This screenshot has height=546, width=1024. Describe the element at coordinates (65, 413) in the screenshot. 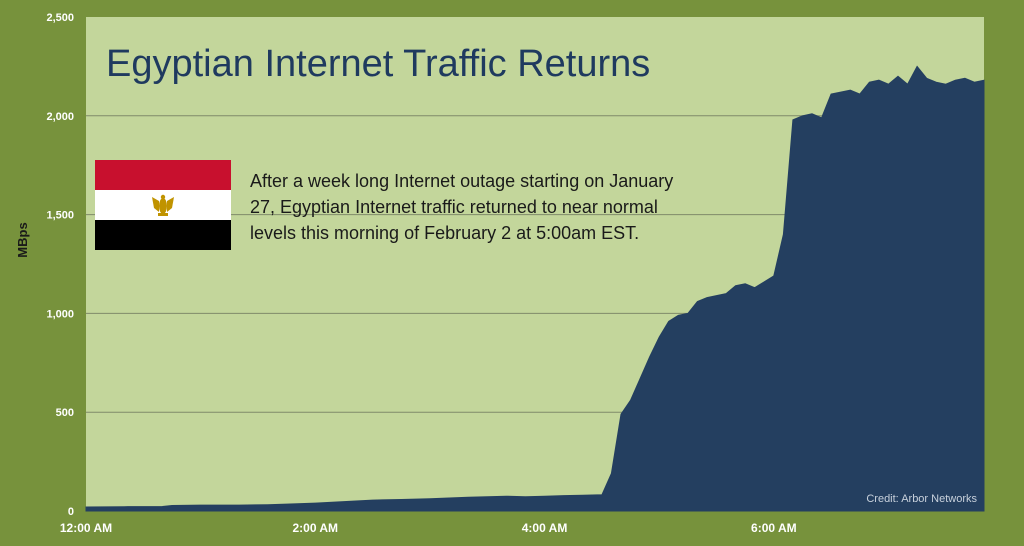

I see `y-tick-label: 500` at that location.